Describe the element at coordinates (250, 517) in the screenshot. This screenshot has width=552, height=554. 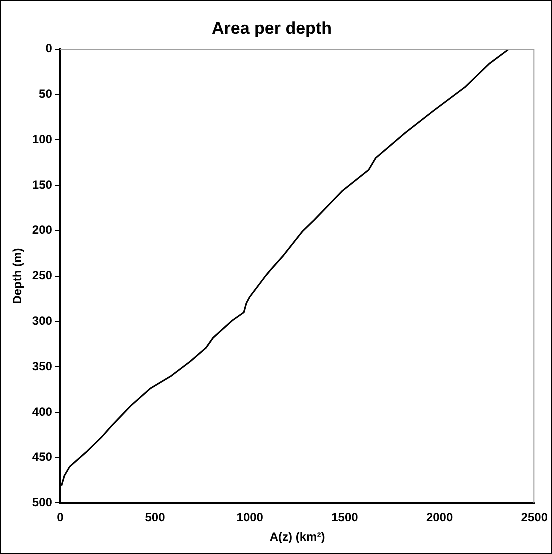
I see `x-tick-label: 1000` at that location.